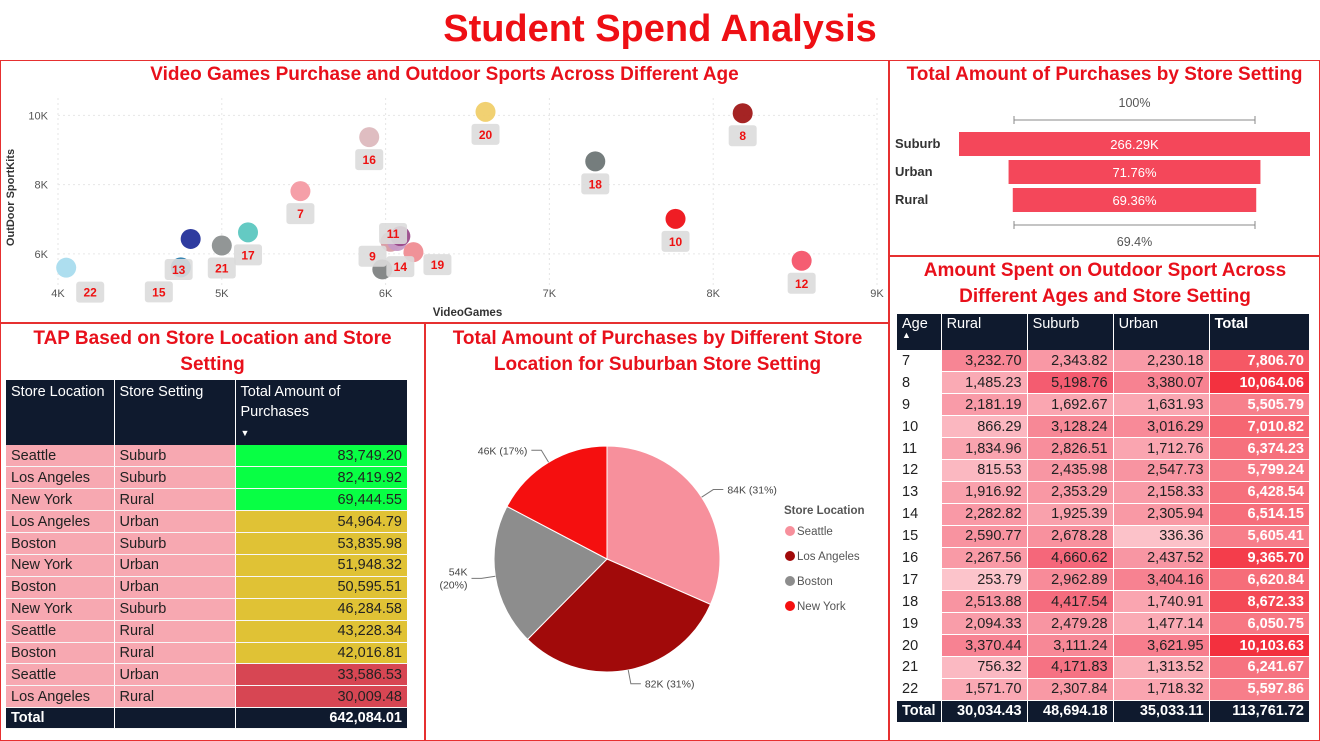  What do you see at coordinates (1070, 332) in the screenshot?
I see `col-suburb: Suburb` at bounding box center [1070, 332].